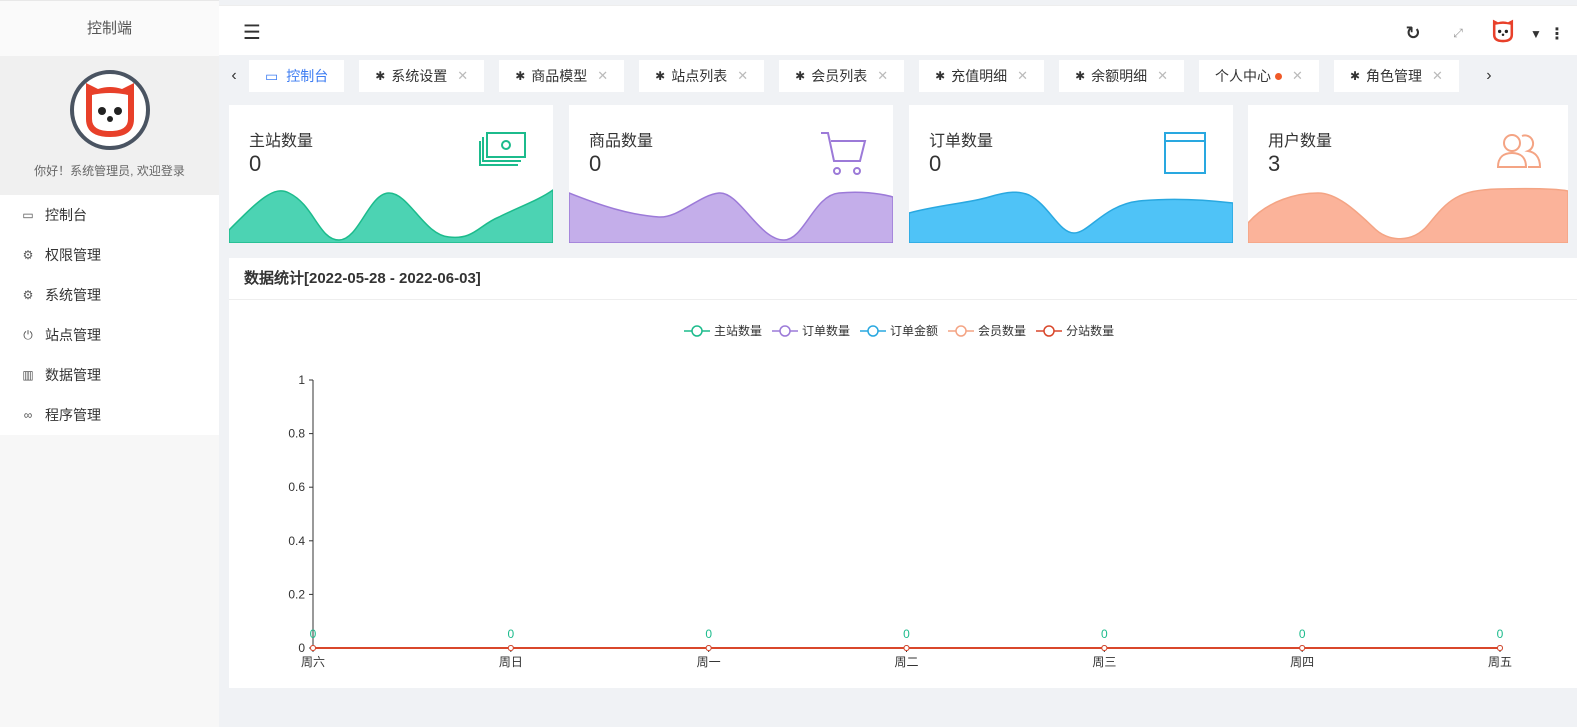 The image size is (1577, 727). I want to click on tab-item: 个人中心 ✕, so click(1259, 76).